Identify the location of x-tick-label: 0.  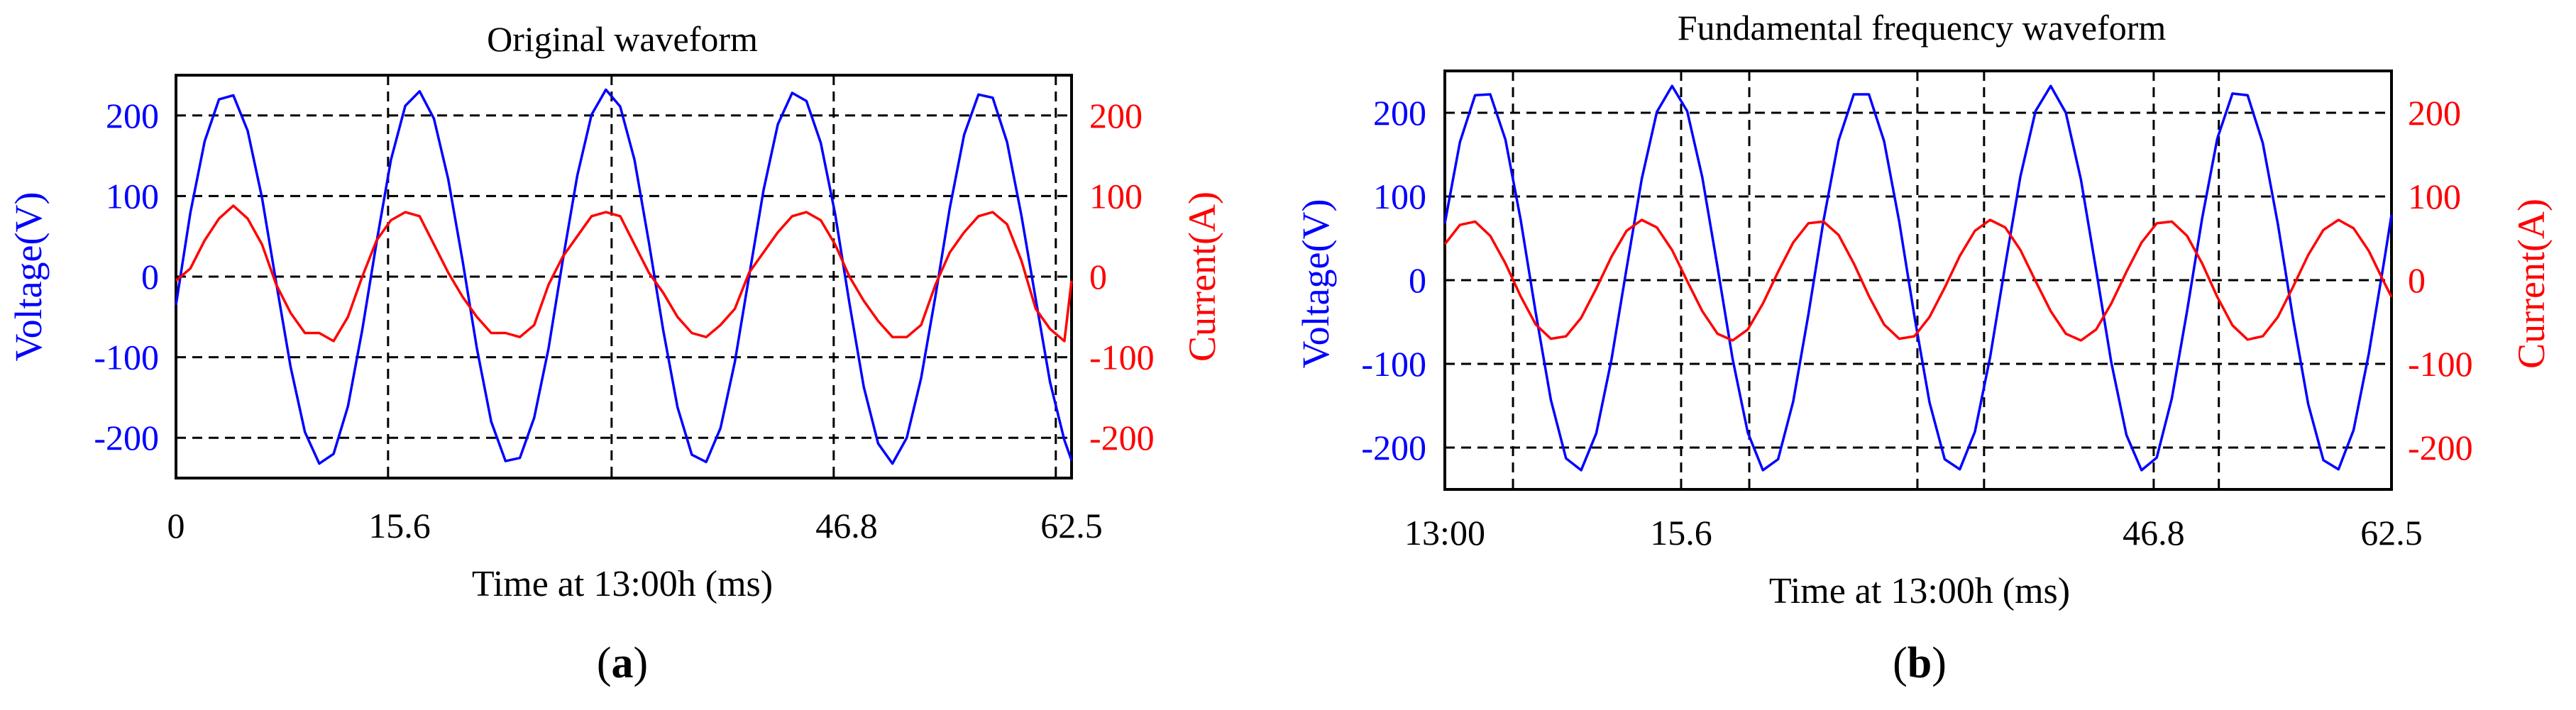
(176, 525).